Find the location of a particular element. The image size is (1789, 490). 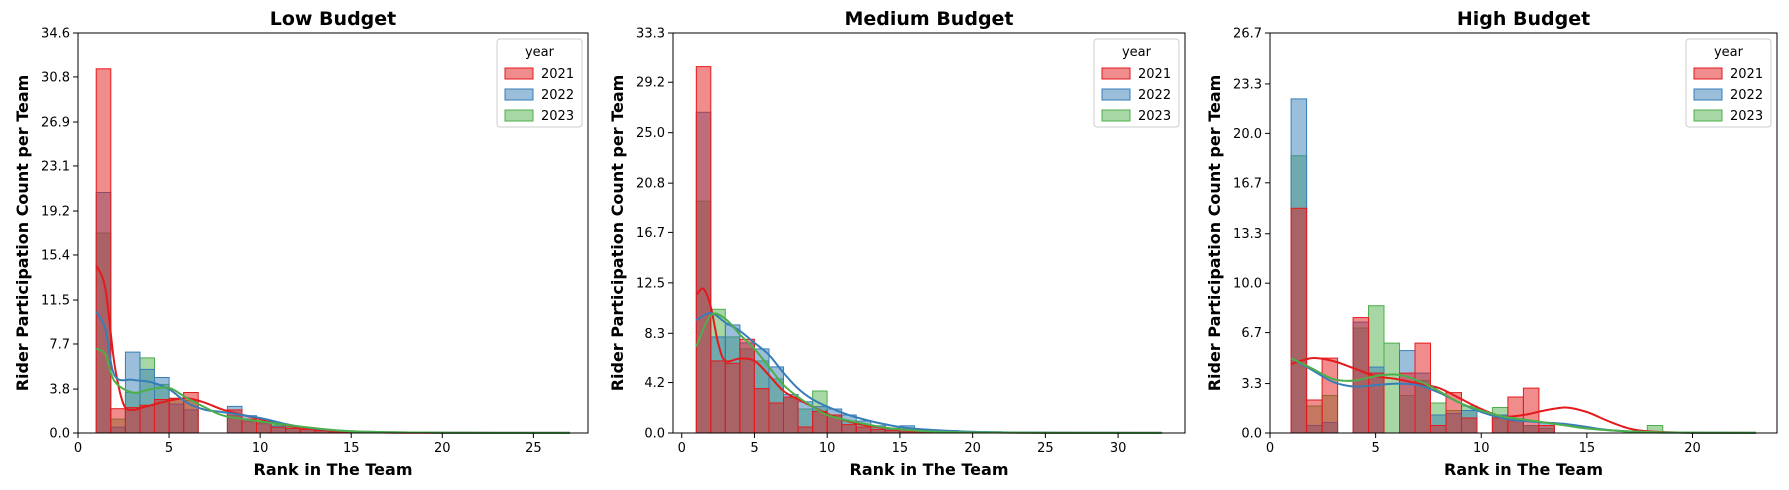

y-tick-label: 26.7 is located at coordinates (1247, 34).